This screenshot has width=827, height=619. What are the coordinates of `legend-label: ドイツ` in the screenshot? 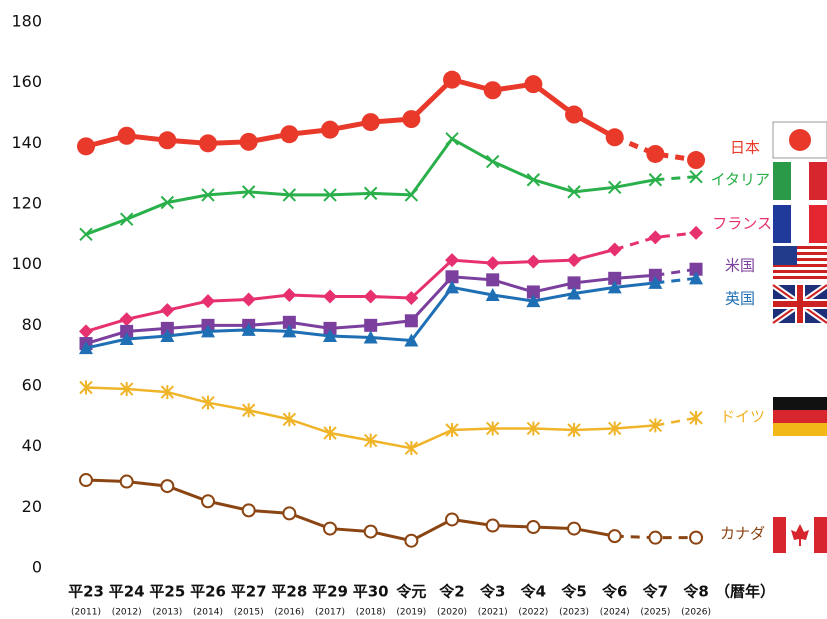 It's located at (742, 417).